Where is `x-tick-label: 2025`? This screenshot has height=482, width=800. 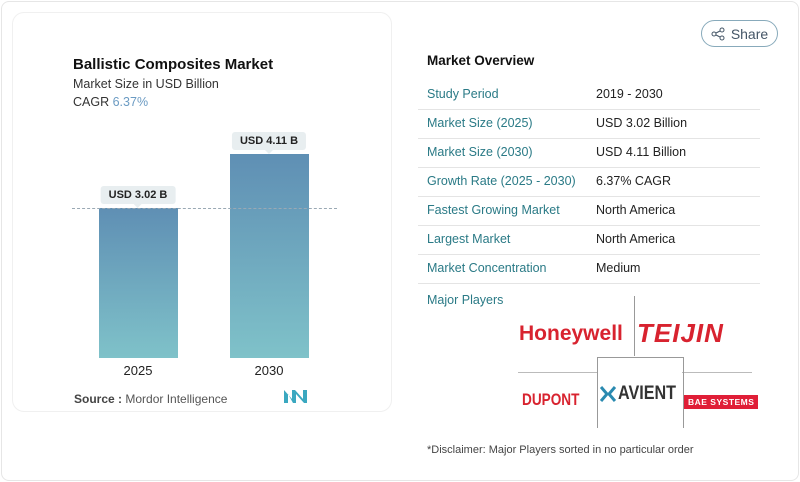
x-tick-label: 2025 is located at coordinates (138, 370).